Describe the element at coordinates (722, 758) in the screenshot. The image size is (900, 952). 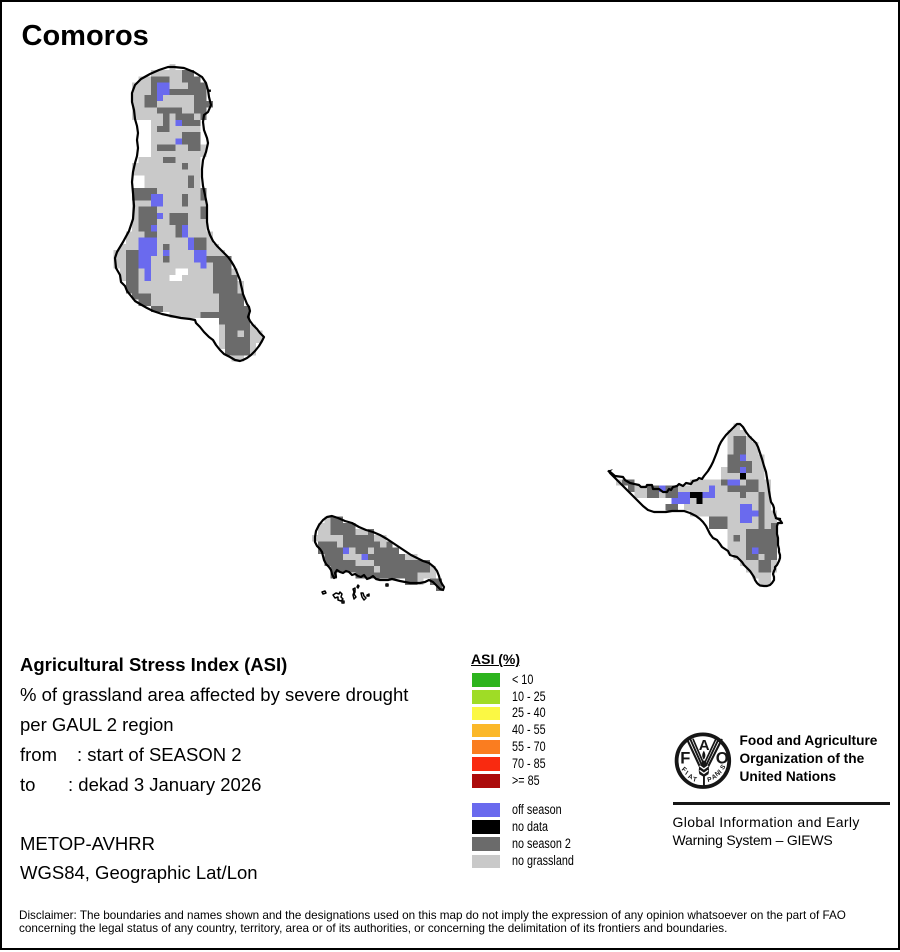
I see `svg-text: O` at that location.